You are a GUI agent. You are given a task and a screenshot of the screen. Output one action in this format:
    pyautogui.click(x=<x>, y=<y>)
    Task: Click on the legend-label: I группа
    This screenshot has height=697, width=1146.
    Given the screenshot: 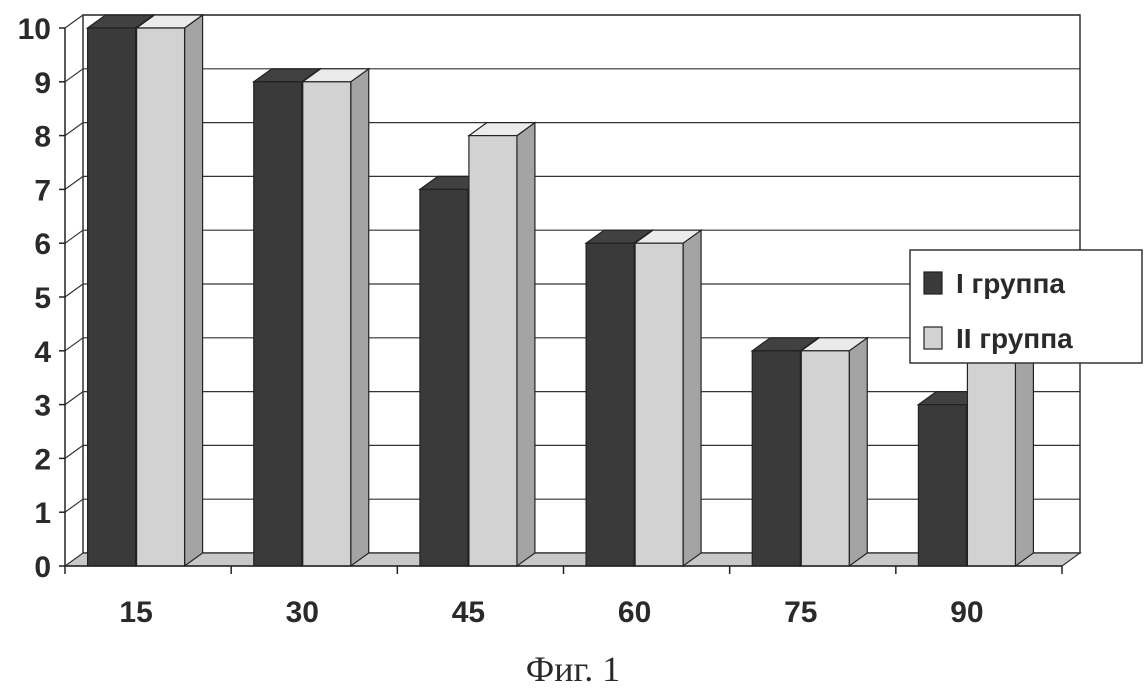 What is the action you would take?
    pyautogui.click(x=1010, y=283)
    